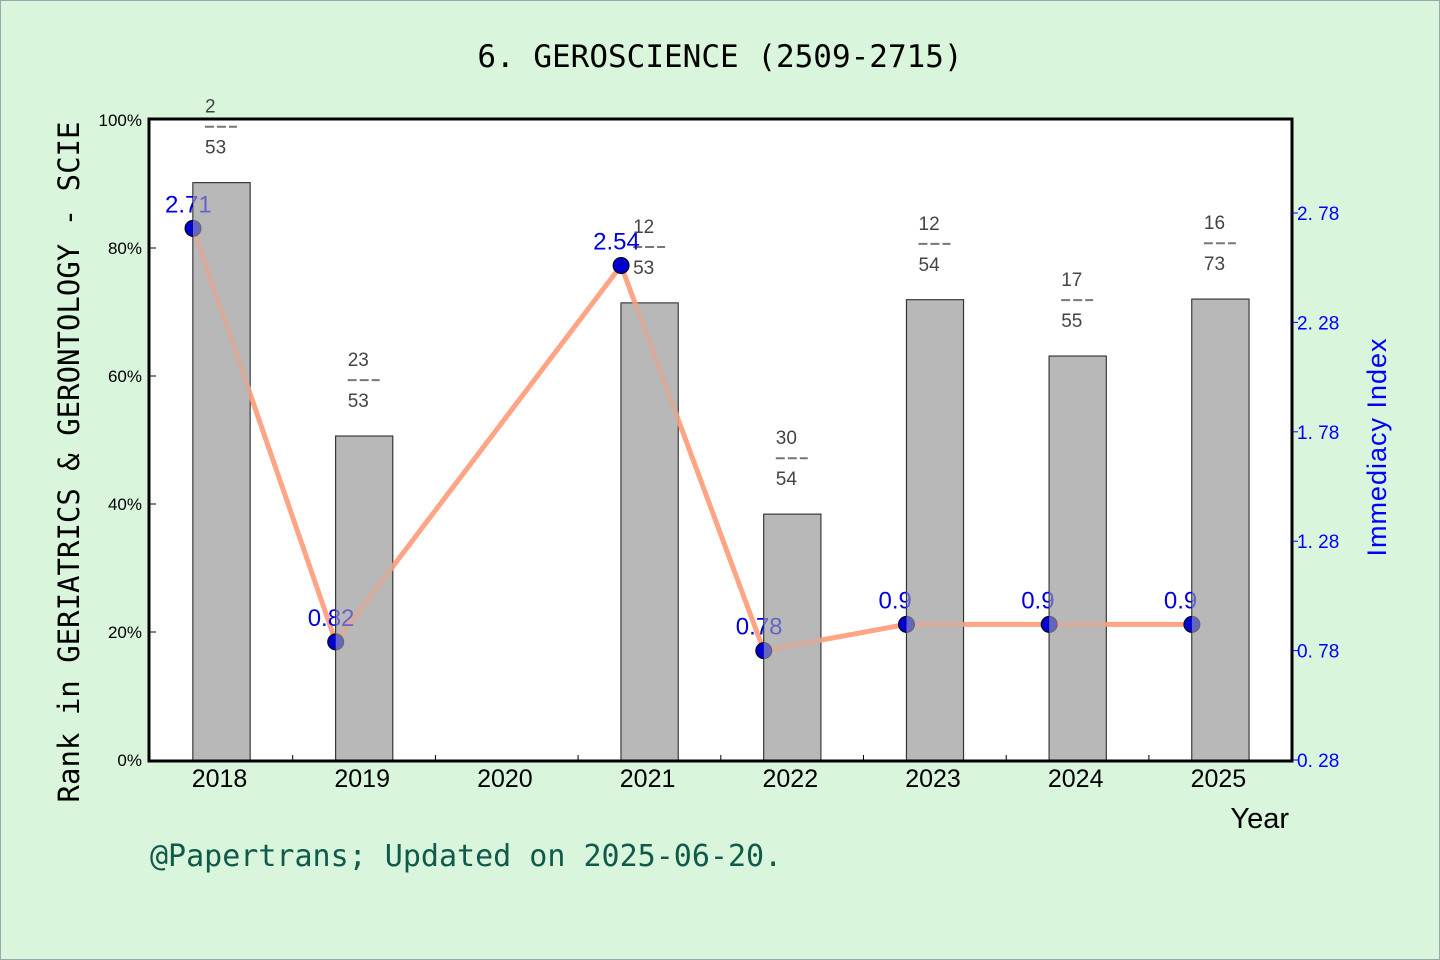 This screenshot has height=960, width=1440. Describe the element at coordinates (719, 57) in the screenshot. I see `chart-title: 6. GEROSCIENCE (2509-2715)` at that location.